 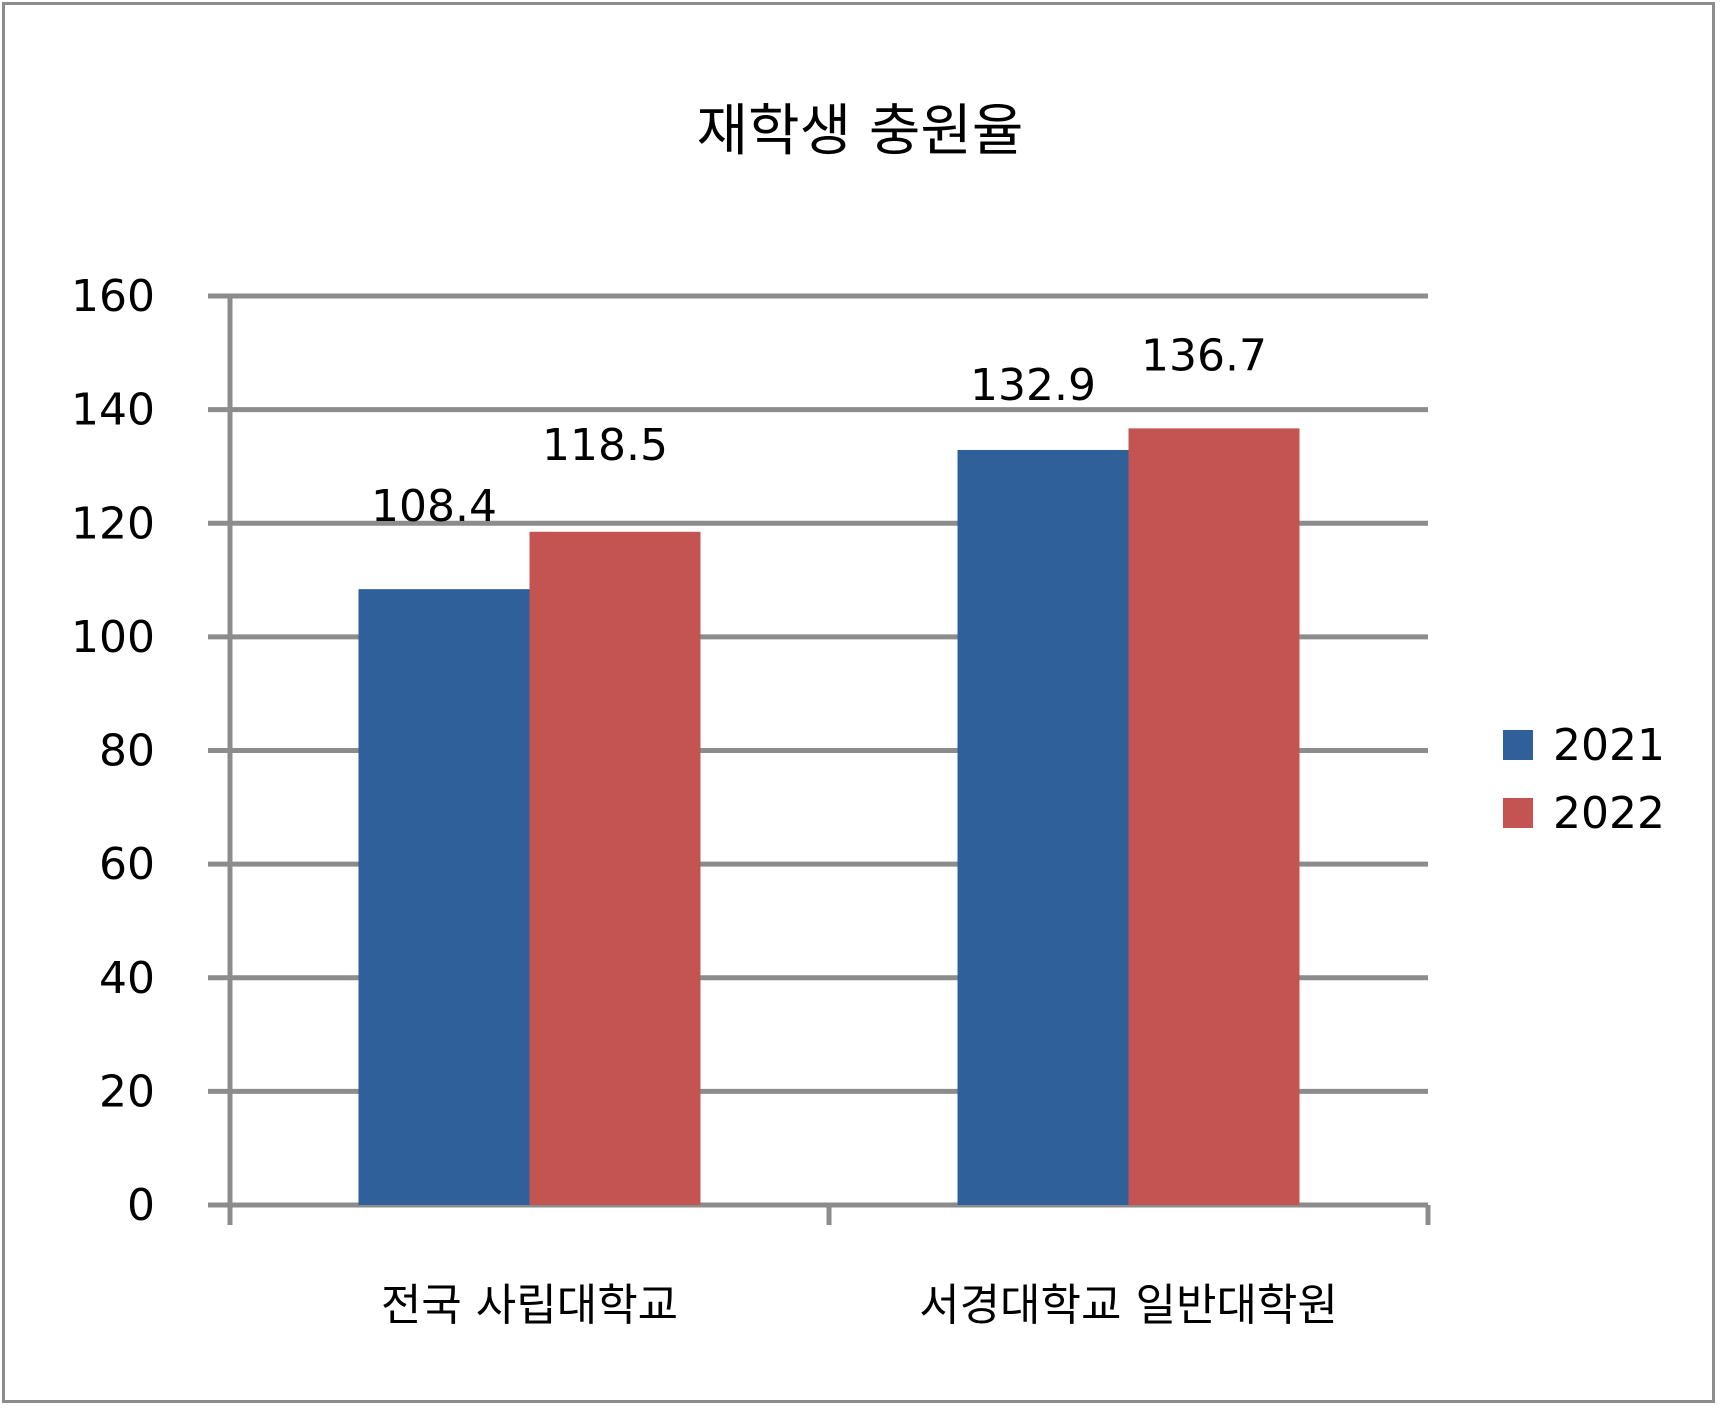 I want to click on y-tick-label: 140, so click(x=113, y=410).